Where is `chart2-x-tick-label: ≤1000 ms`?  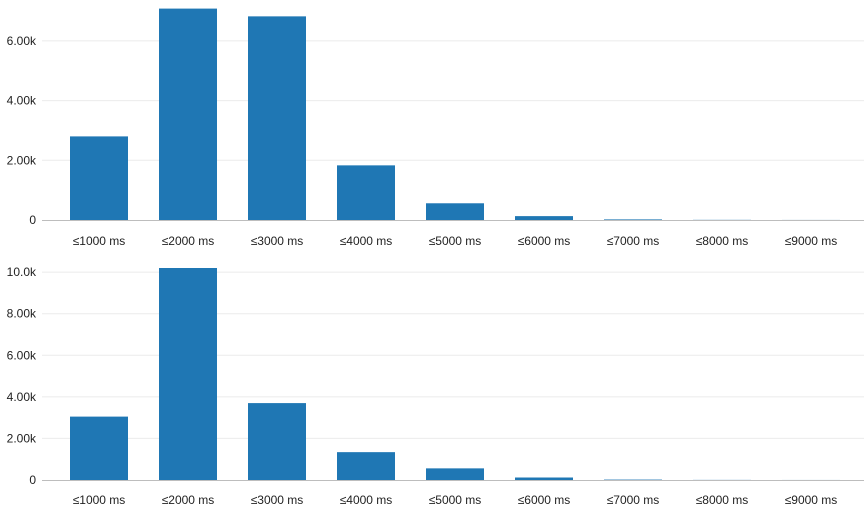
chart2-x-tick-label: ≤1000 ms is located at coordinates (99, 500).